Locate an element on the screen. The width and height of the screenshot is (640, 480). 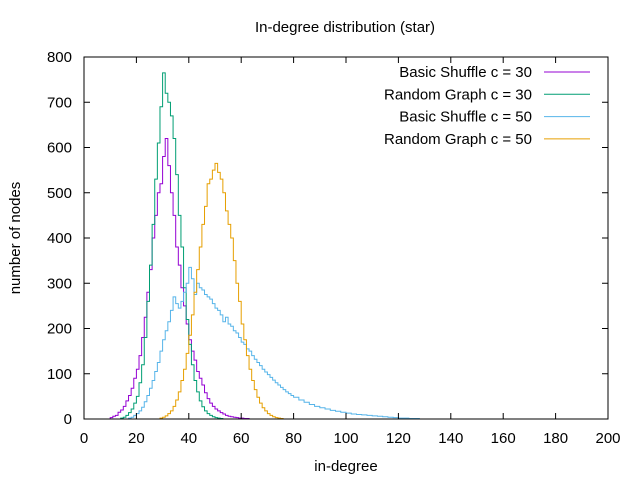
x-tick-label: 20 is located at coordinates (136, 438).